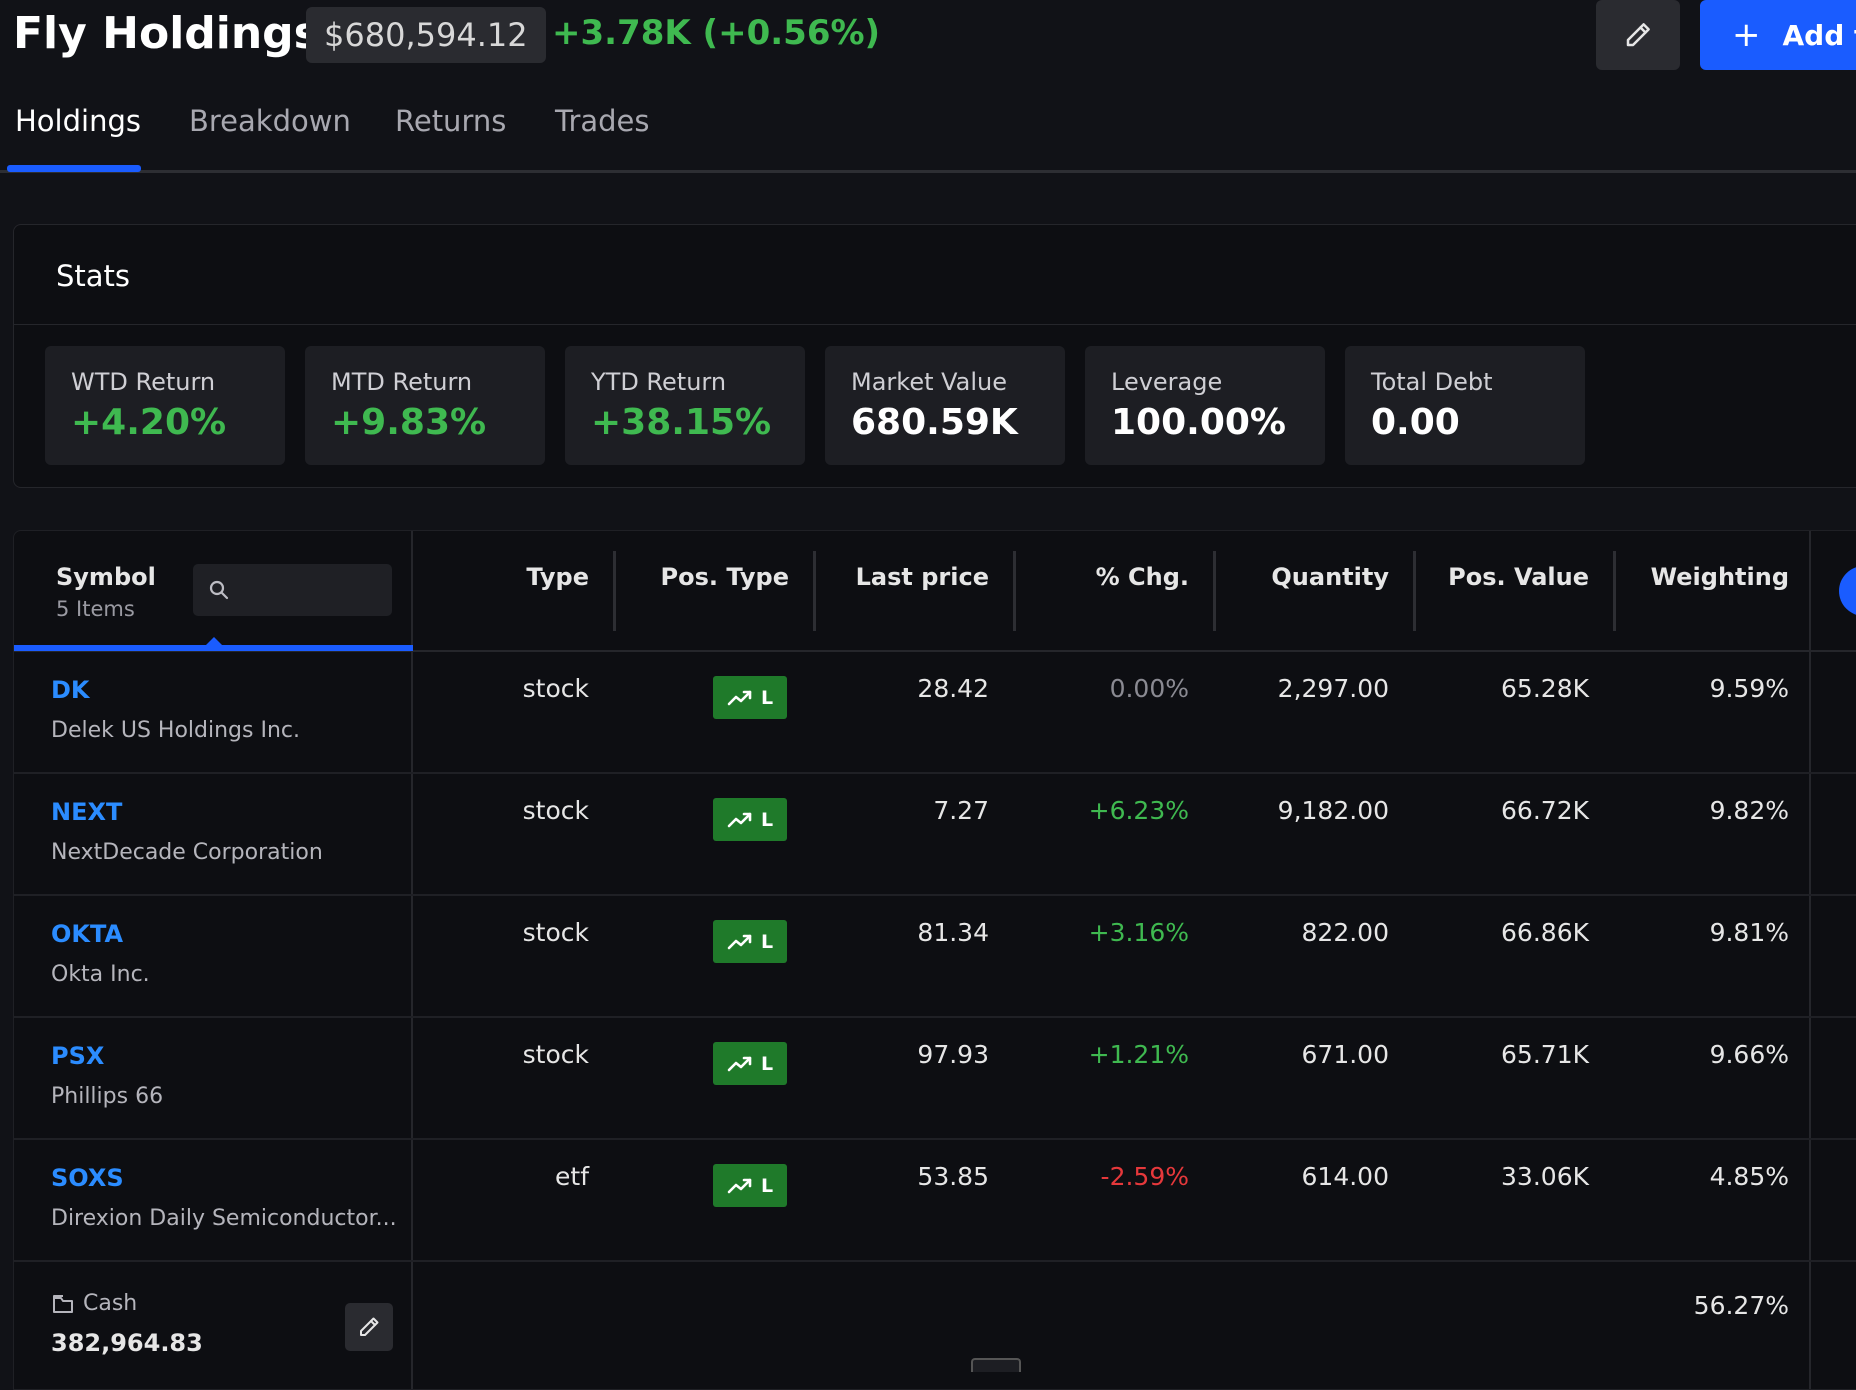 The image size is (1856, 1390). What do you see at coordinates (86, 812) in the screenshot?
I see `row-symbol-link: NEXT` at bounding box center [86, 812].